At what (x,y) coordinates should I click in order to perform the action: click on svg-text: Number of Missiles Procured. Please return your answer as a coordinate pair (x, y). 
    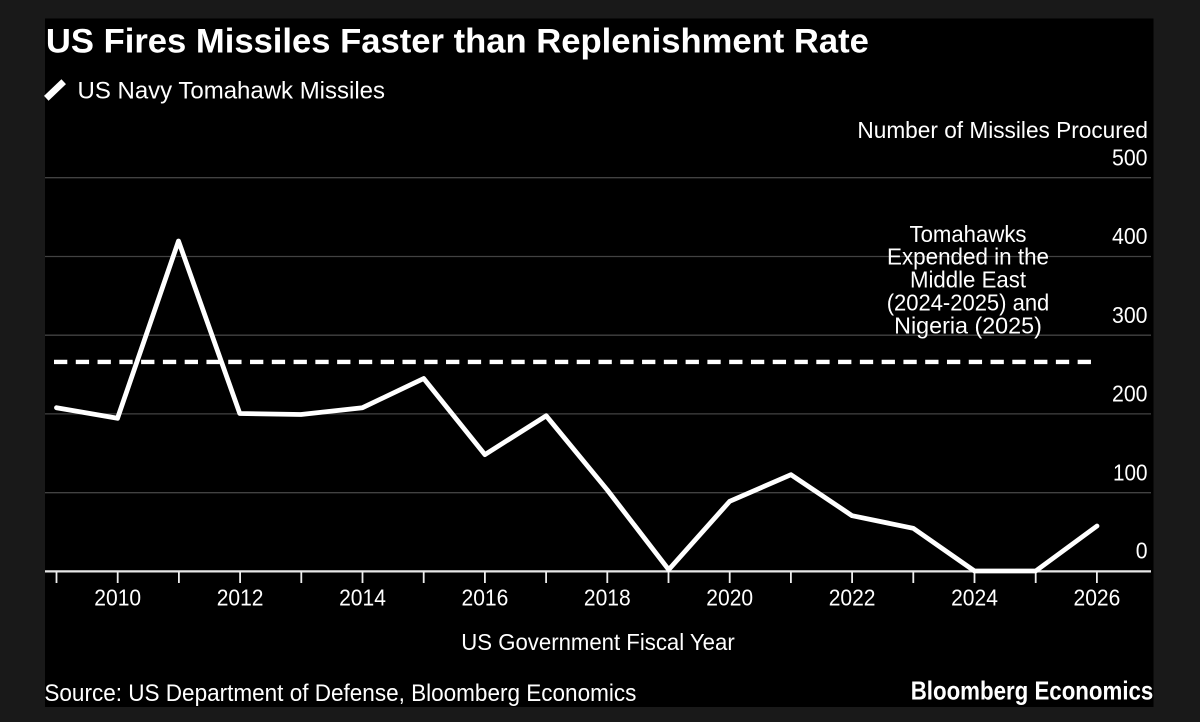
    Looking at the image, I should click on (1002, 130).